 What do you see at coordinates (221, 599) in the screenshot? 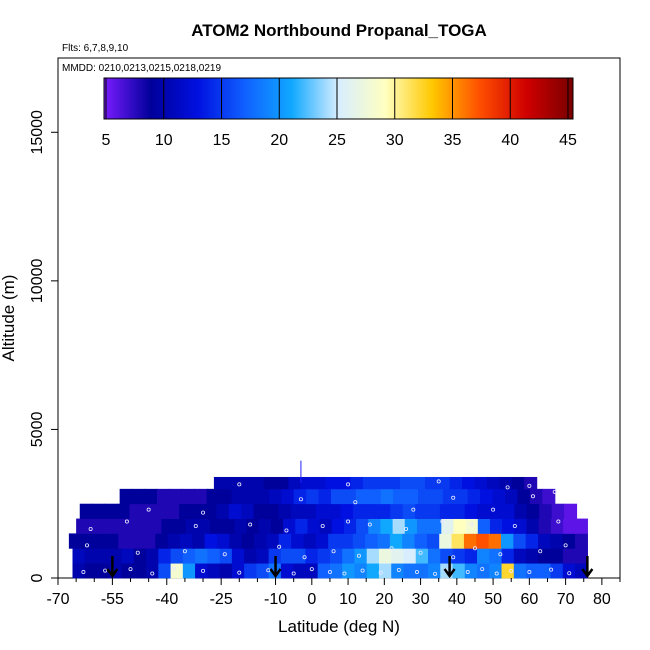
I see `x-tick-label: -25` at bounding box center [221, 599].